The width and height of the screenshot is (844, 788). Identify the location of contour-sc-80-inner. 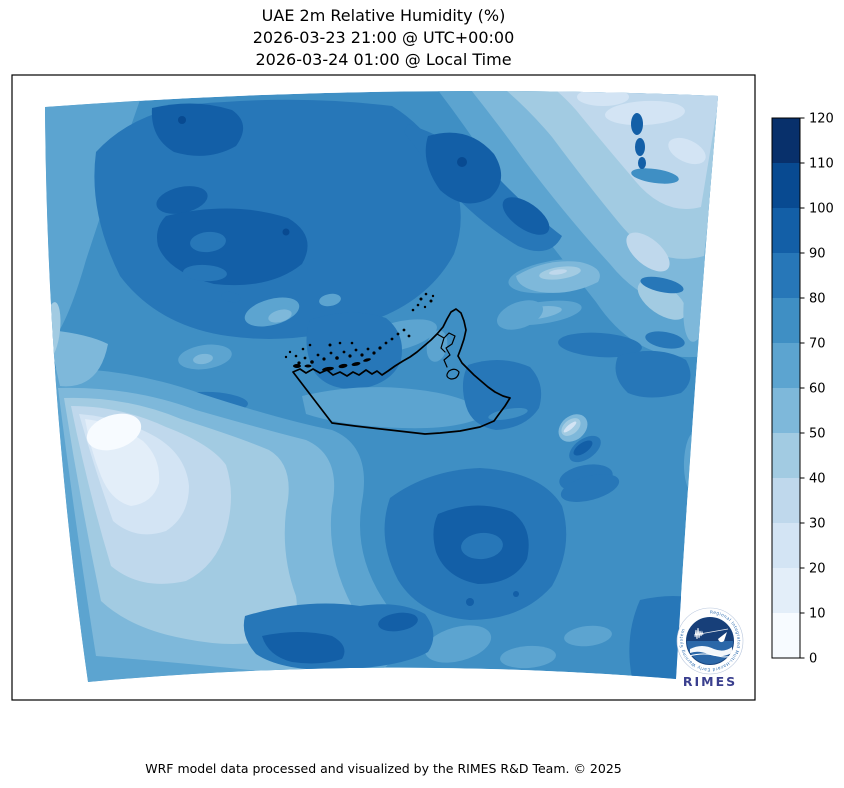
(482, 546).